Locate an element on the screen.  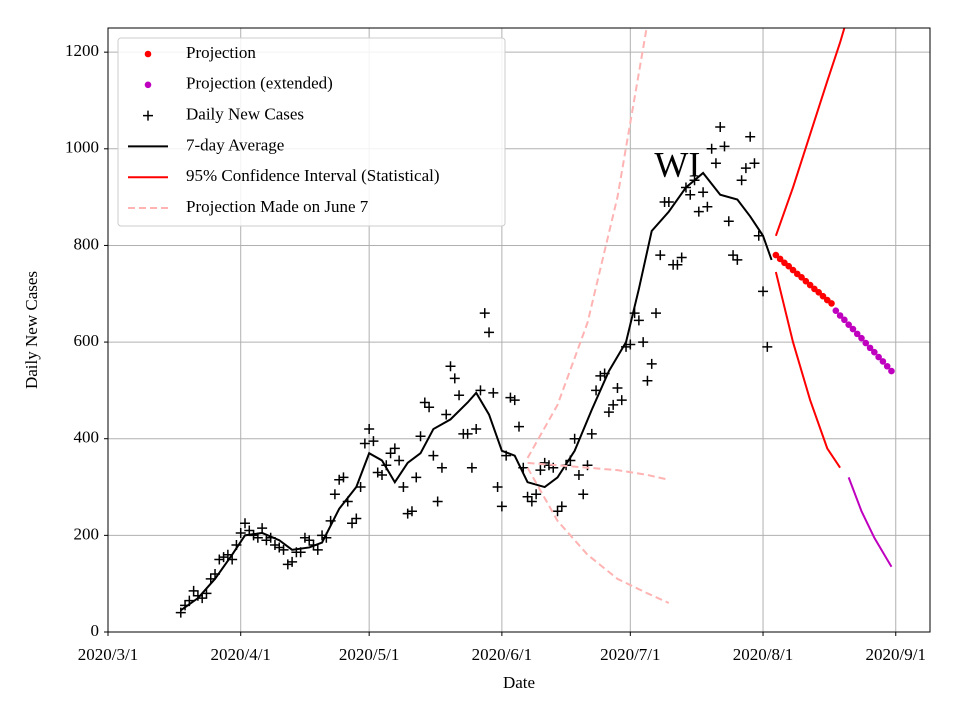
x-tick-label: 2020/6/1 is located at coordinates (502, 654).